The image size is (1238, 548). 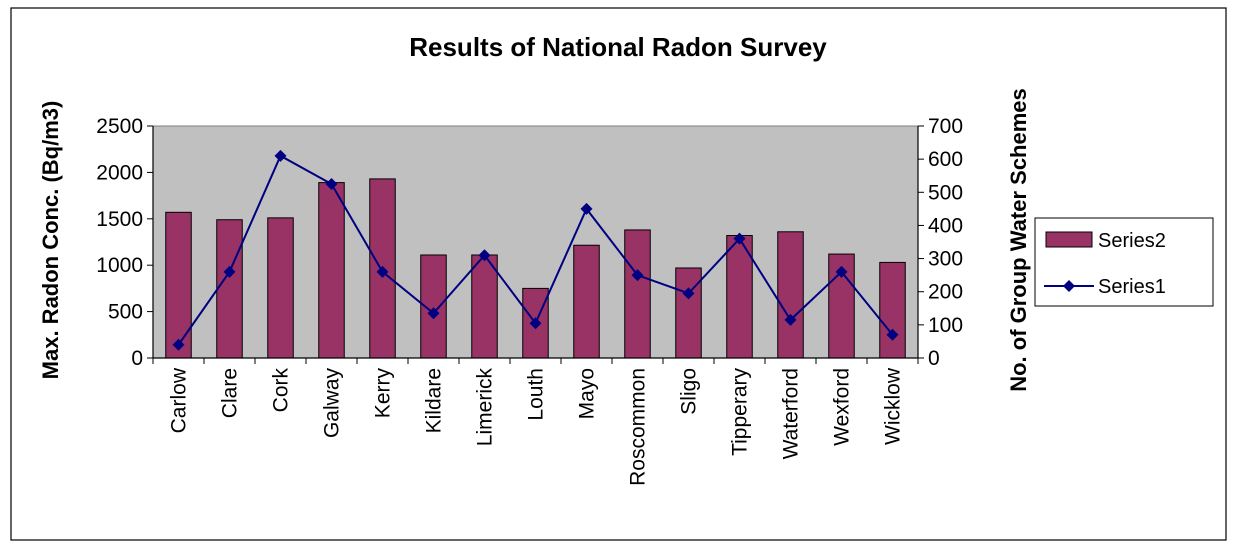 I want to click on series1-point-galway, so click(x=331, y=184).